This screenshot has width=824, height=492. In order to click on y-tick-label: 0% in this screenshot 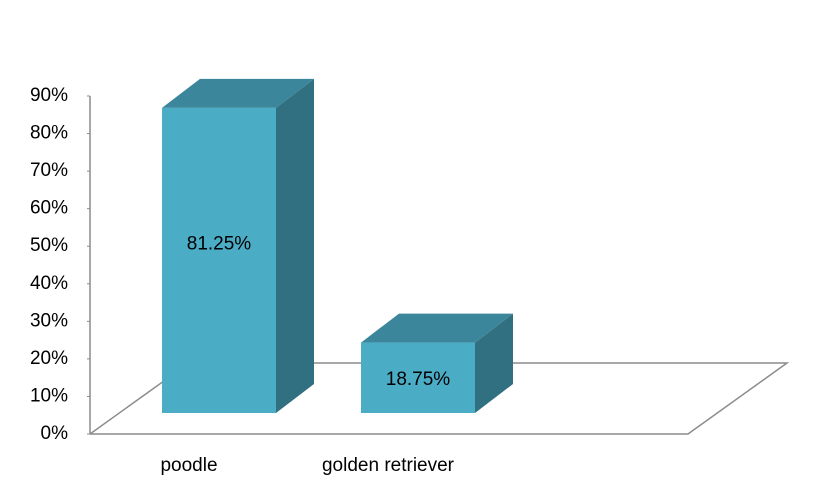, I will do `click(55, 433)`.